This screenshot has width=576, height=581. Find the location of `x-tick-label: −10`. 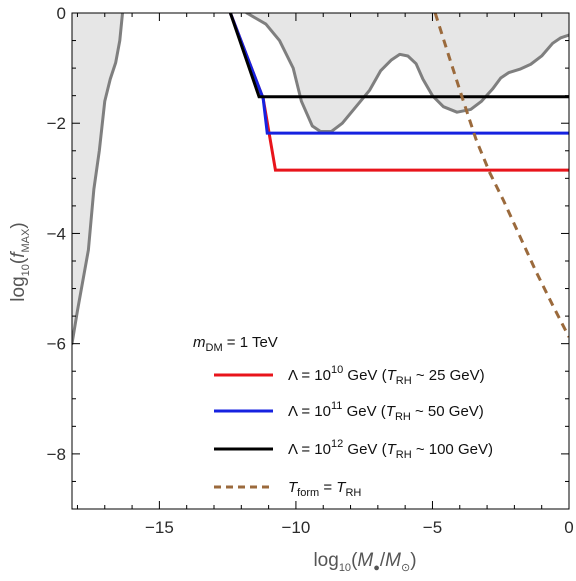

x-tick-label: −10 is located at coordinates (296, 527).